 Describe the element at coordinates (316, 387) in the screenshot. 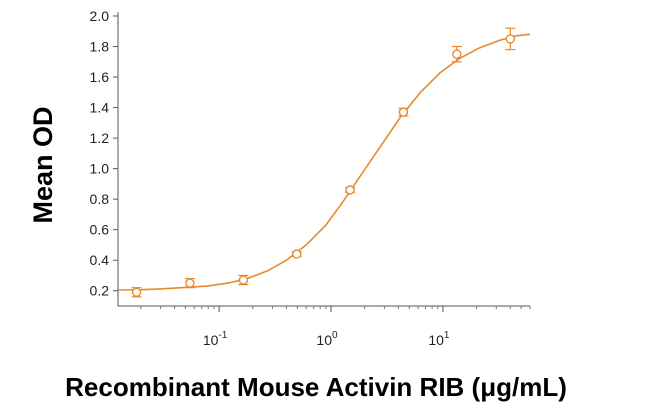

I see `x-axis-title: Recombinant Mouse Activin RIB (μg/mL)` at that location.